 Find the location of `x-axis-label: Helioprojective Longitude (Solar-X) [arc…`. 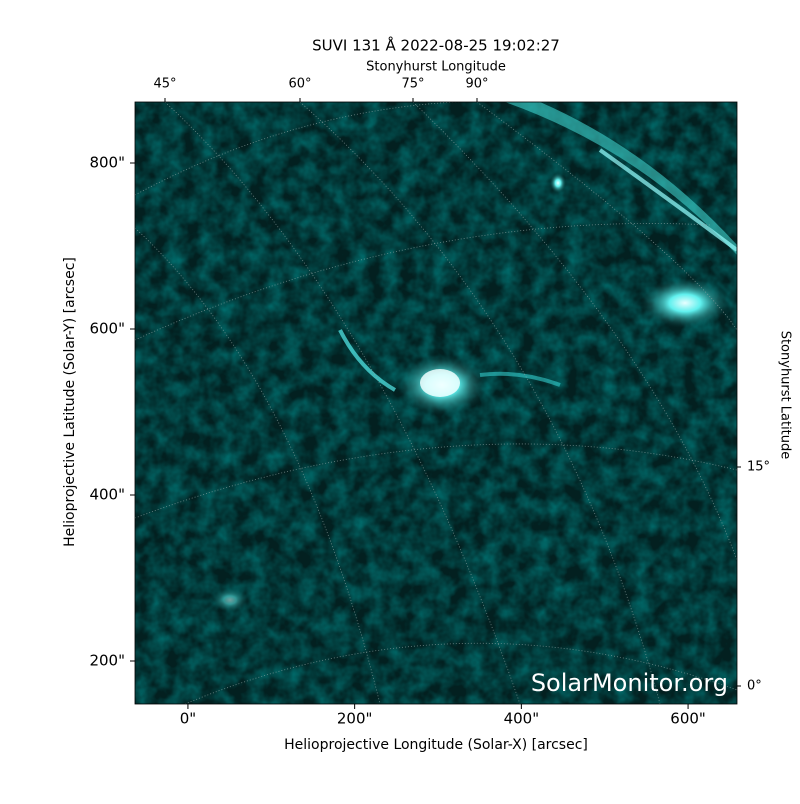

x-axis-label: Helioprojective Longitude (Solar-X) [arc… is located at coordinates (436, 745).